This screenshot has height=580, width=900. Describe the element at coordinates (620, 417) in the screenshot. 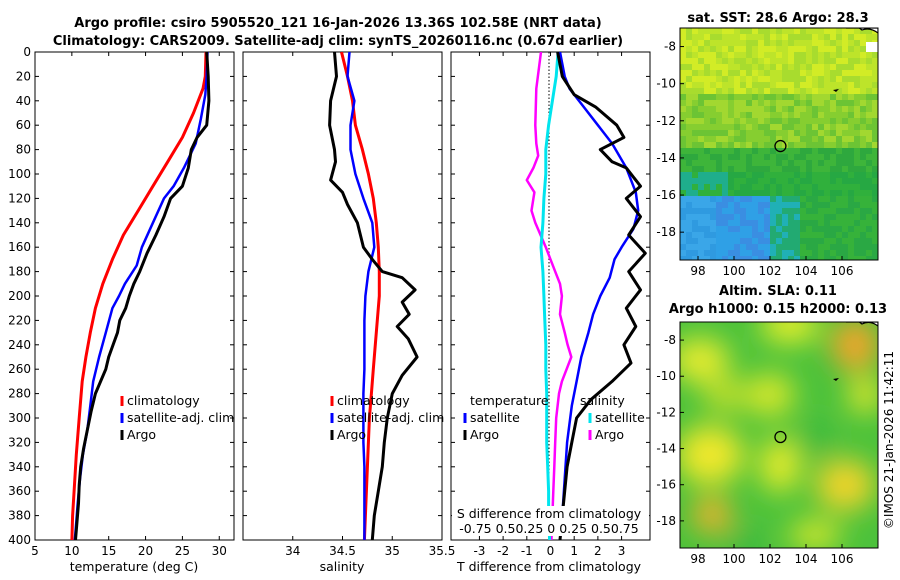

I see `legend-entry-difference-salinity-0: satellite` at that location.